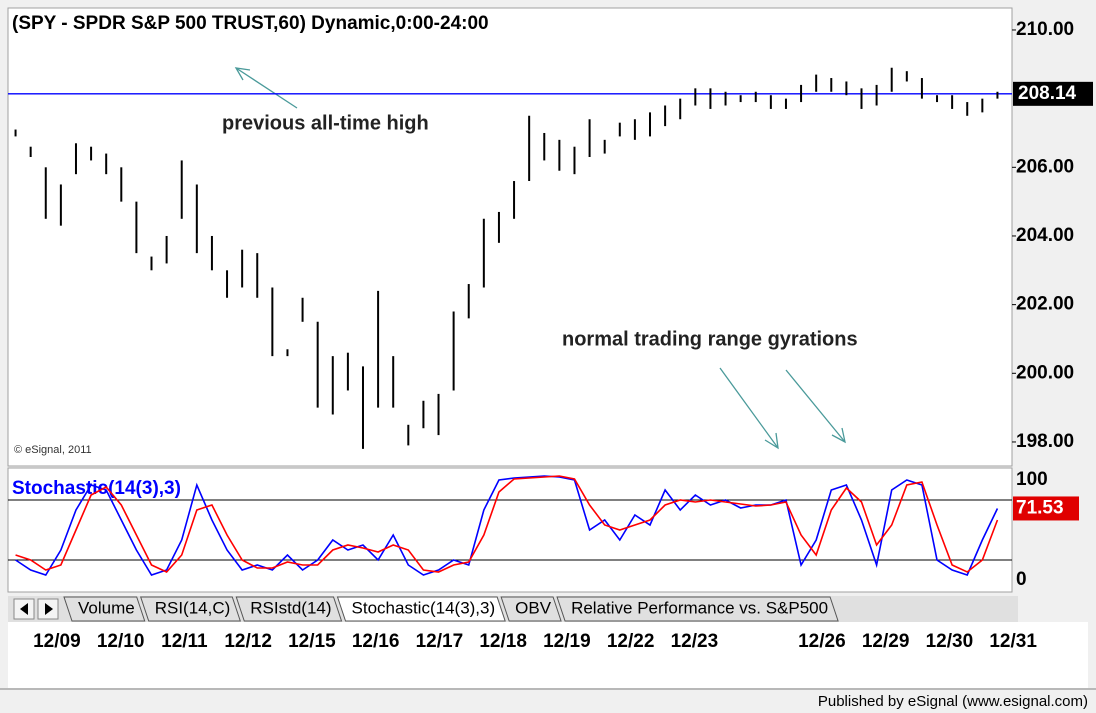  I want to click on x-tick-label: 12/31, so click(1013, 641).